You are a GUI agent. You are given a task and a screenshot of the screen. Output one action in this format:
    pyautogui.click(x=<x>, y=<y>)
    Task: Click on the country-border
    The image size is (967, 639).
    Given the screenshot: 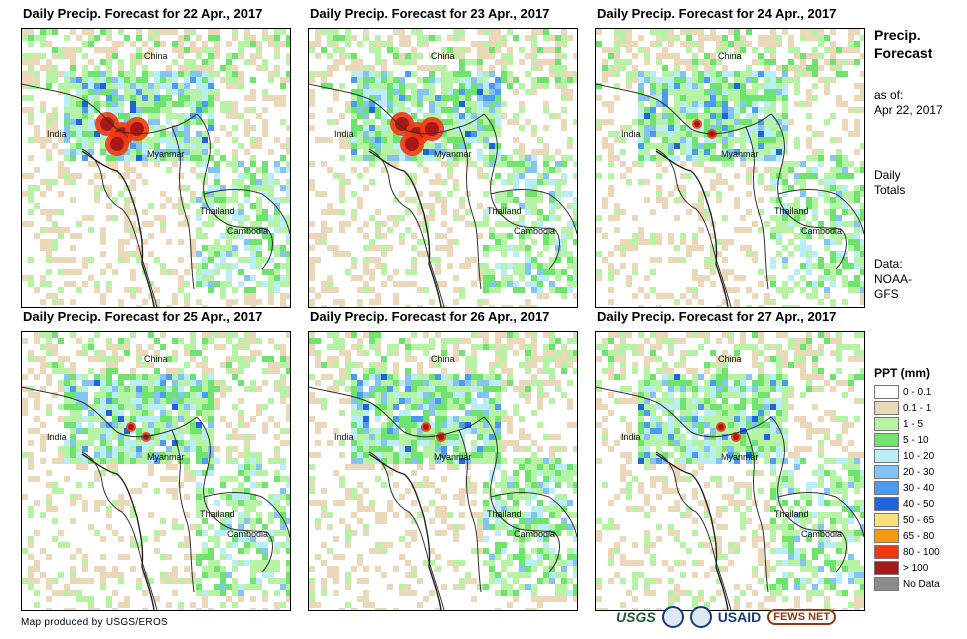 What is the action you would take?
    pyautogui.click(x=684, y=109)
    